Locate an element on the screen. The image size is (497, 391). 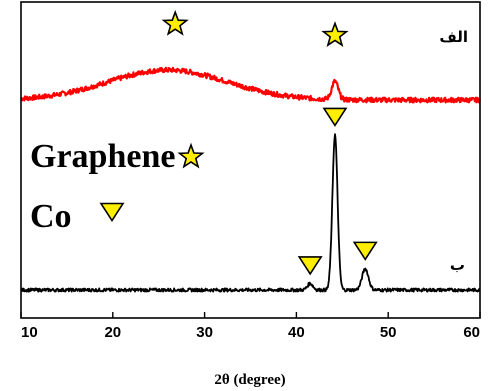
trace-label-top: الف is located at coordinates (453, 37).